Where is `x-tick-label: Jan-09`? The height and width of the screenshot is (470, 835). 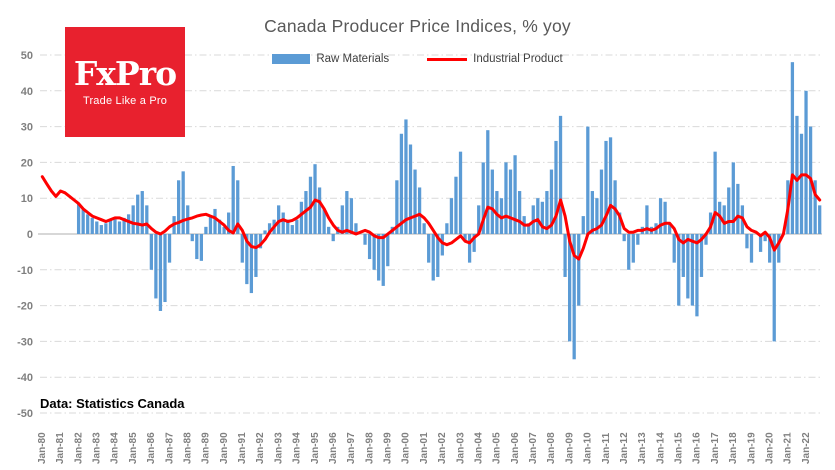 x-tick-label: Jan-09 is located at coordinates (569, 448).